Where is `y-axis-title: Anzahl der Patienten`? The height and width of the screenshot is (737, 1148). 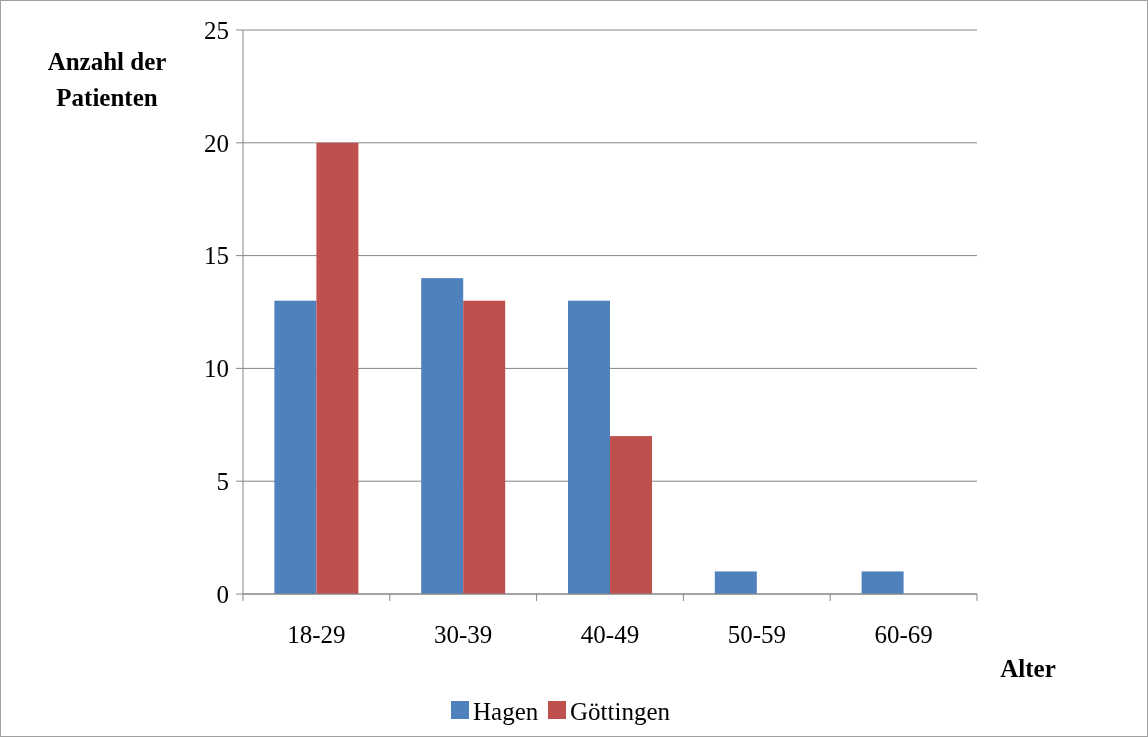 y-axis-title: Anzahl der Patienten is located at coordinates (107, 79).